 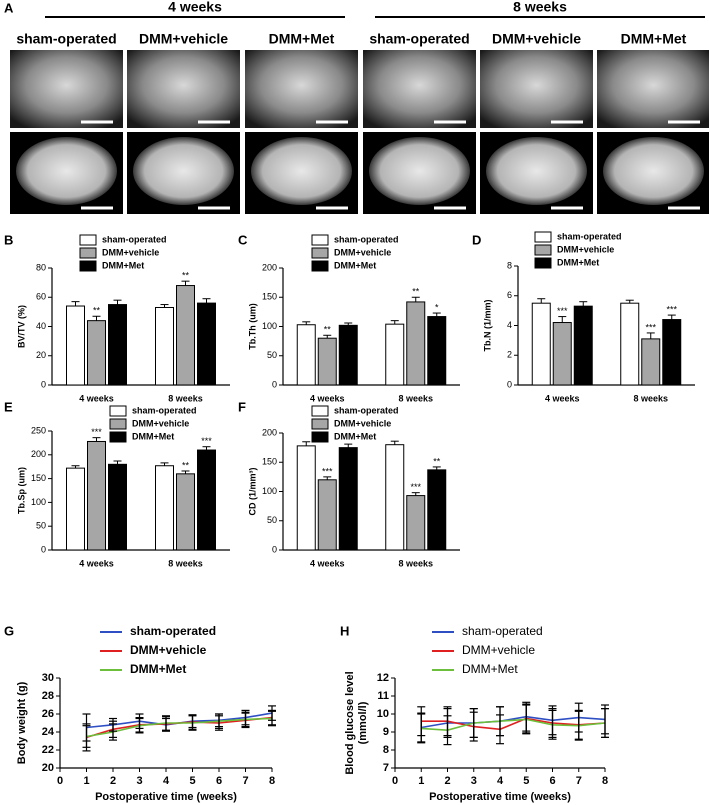 What do you see at coordinates (363, 722) in the screenshot?
I see `y-axis-label: (mmol/l)` at bounding box center [363, 722].